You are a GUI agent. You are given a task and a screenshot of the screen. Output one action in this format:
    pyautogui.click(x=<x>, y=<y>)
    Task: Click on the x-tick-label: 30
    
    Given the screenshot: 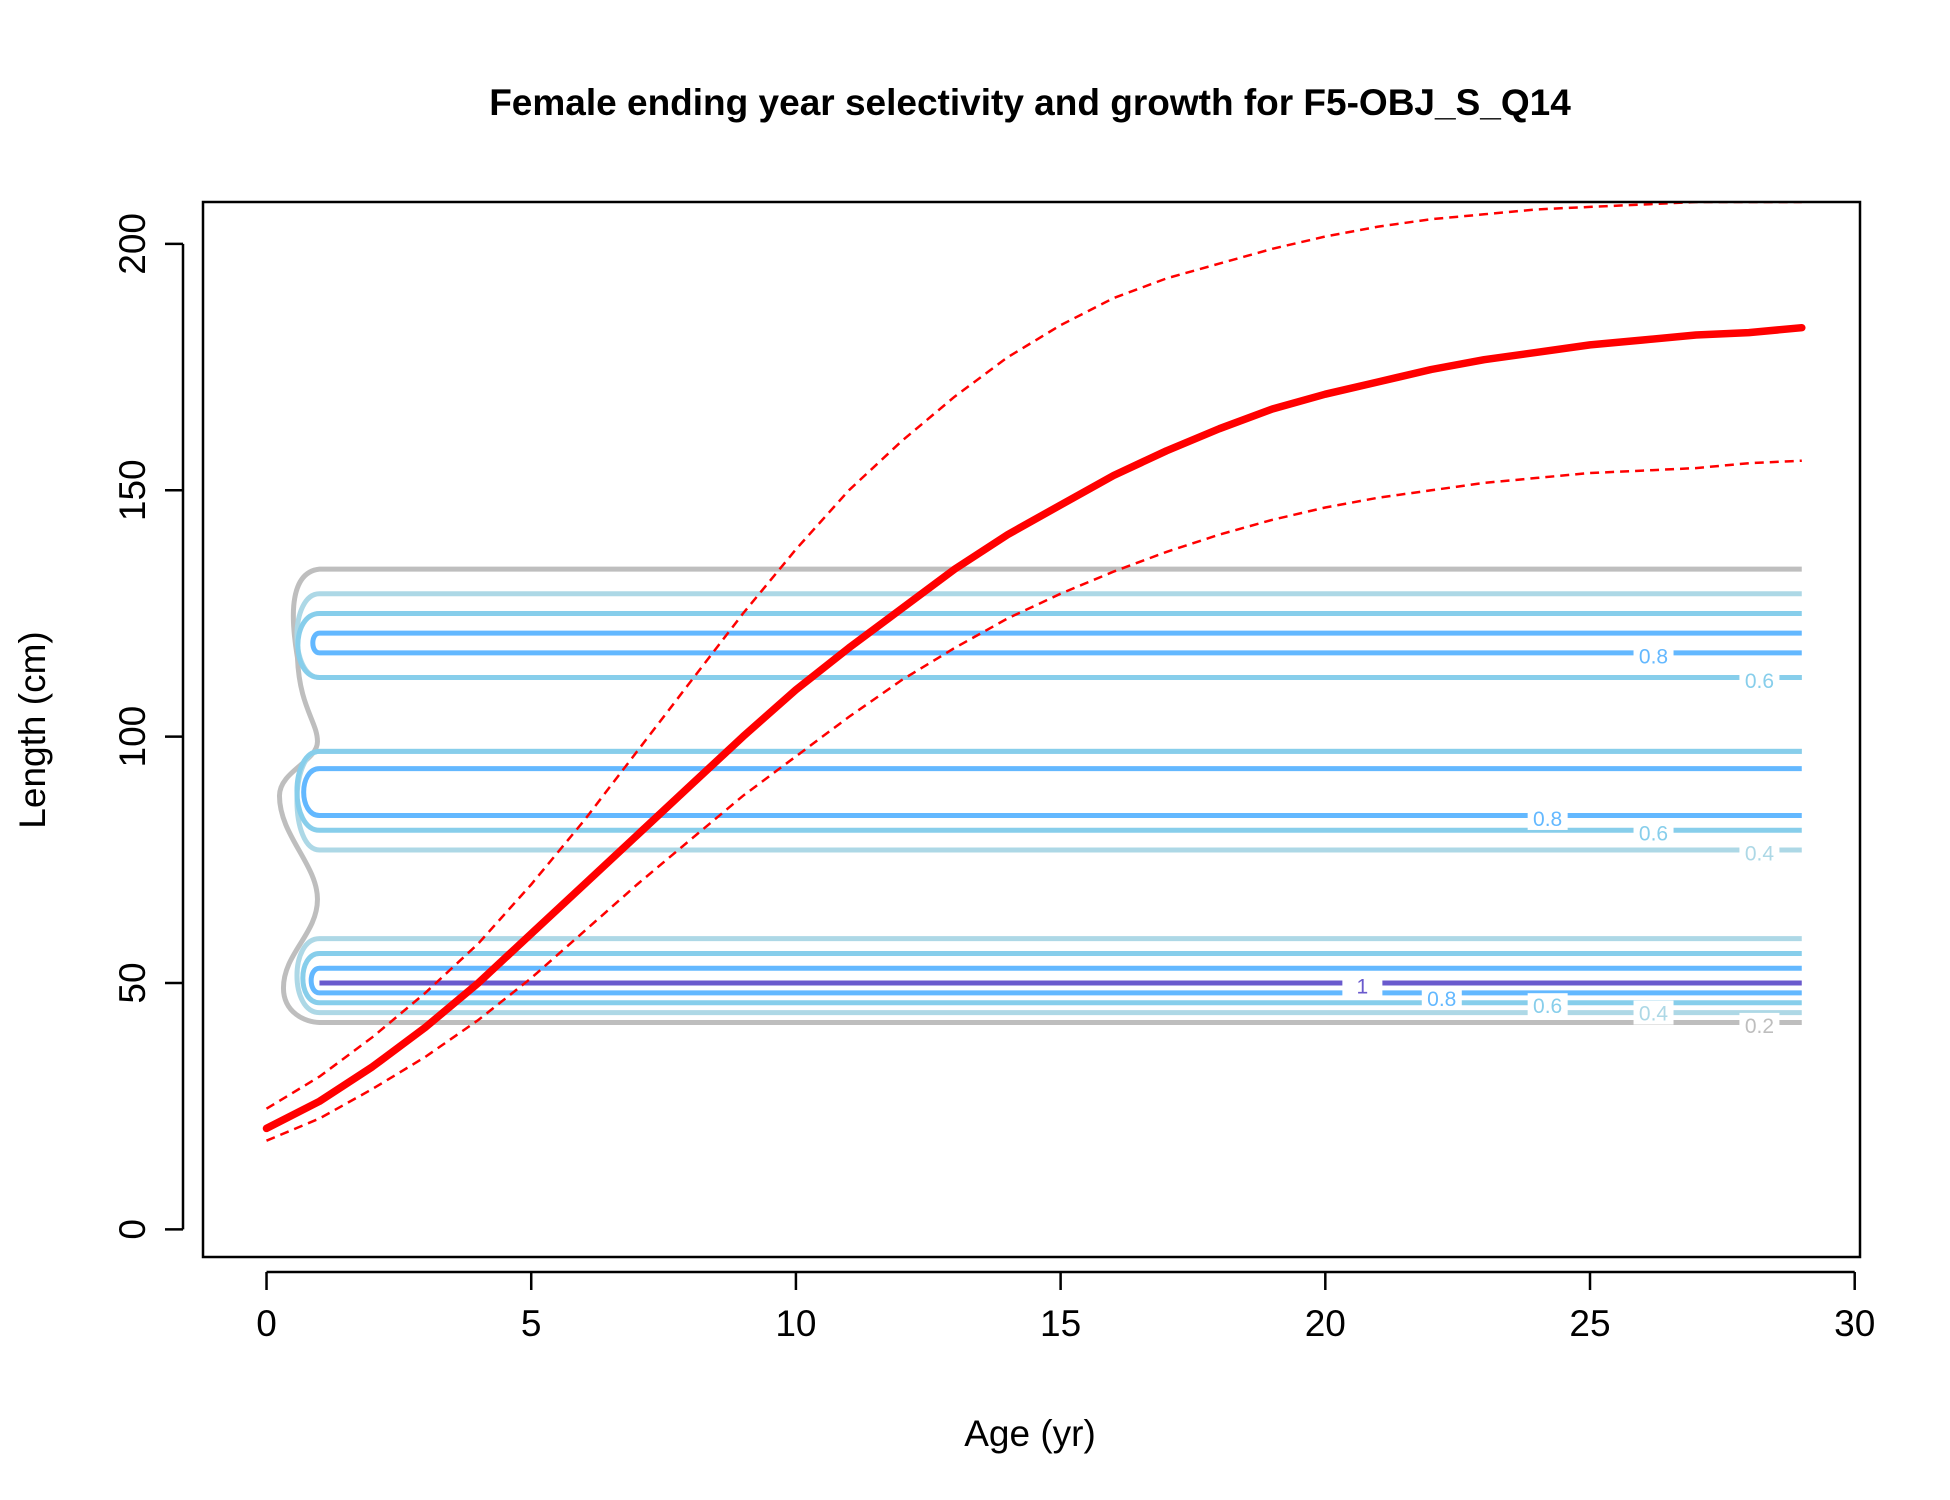 What is the action you would take?
    pyautogui.click(x=1854, y=1323)
    